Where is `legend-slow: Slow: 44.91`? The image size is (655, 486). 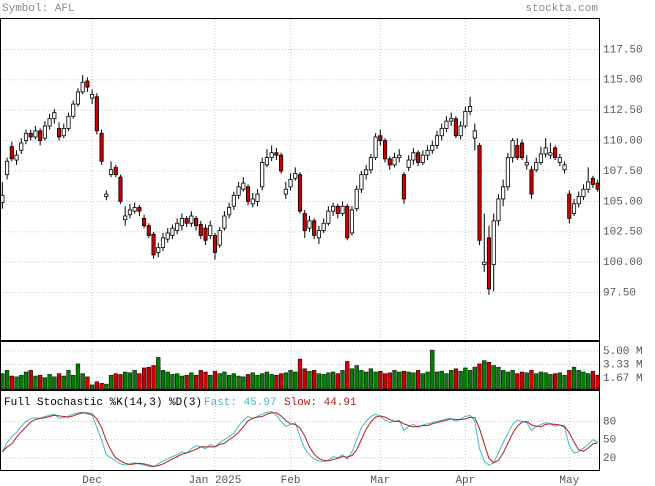 legend-slow: Slow: 44.91 is located at coordinates (320, 403).